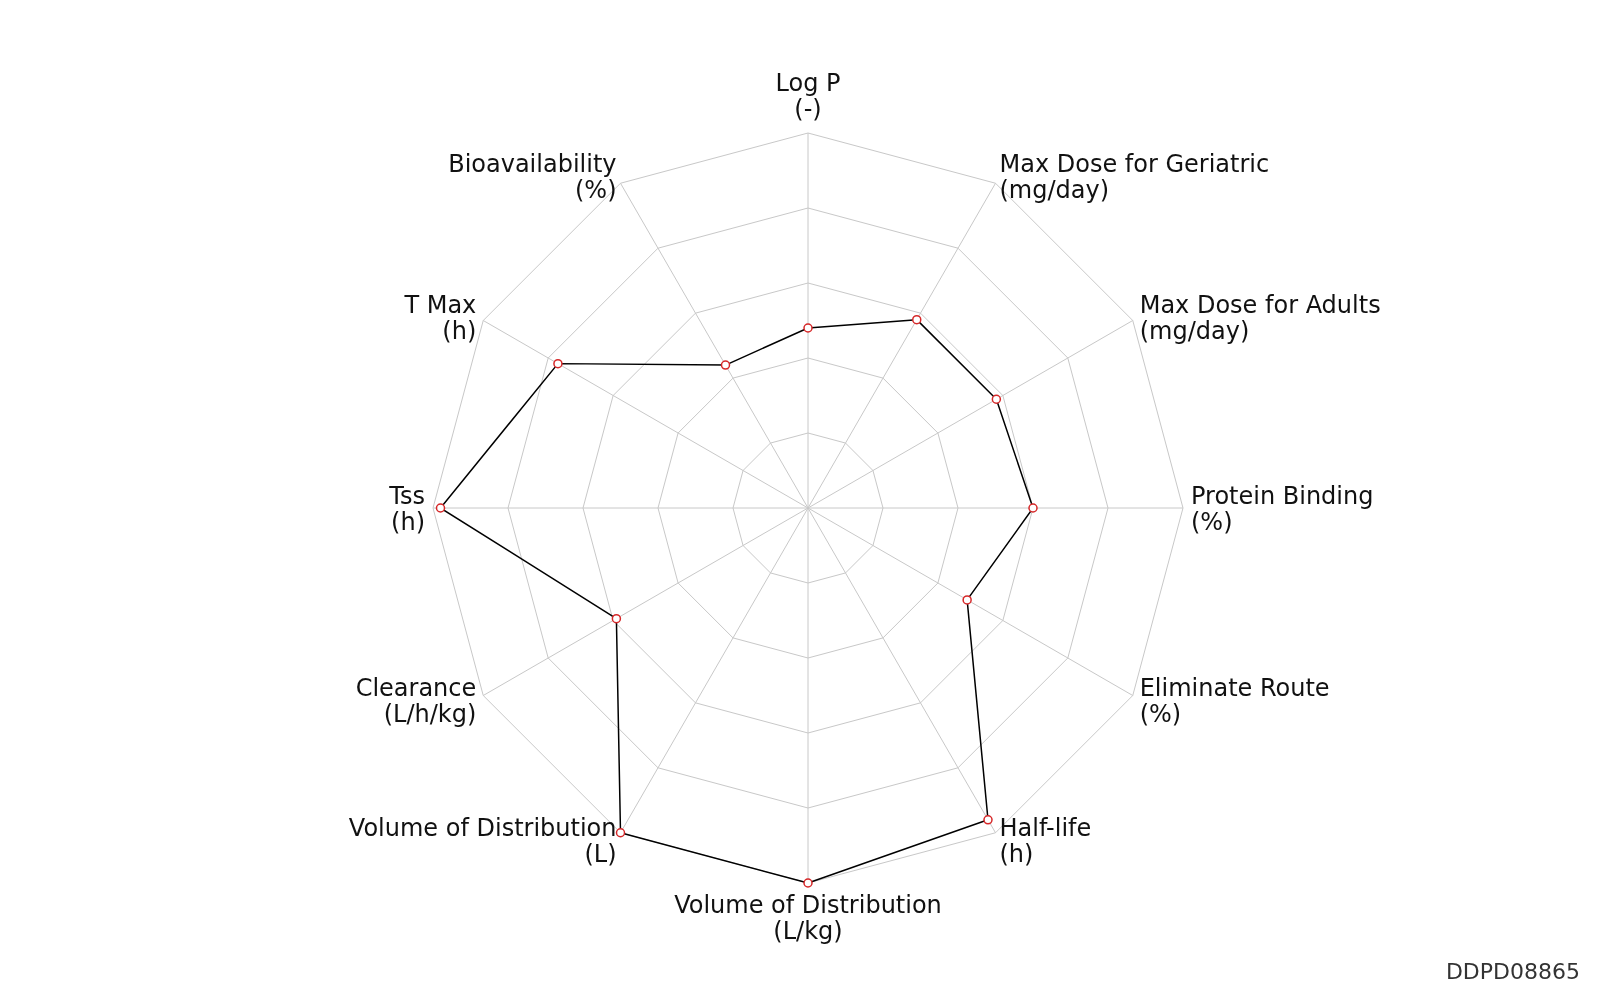 This screenshot has width=1600, height=1000. Describe the element at coordinates (1282, 509) in the screenshot. I see `spoke-label: Protein Binding (%)` at that location.